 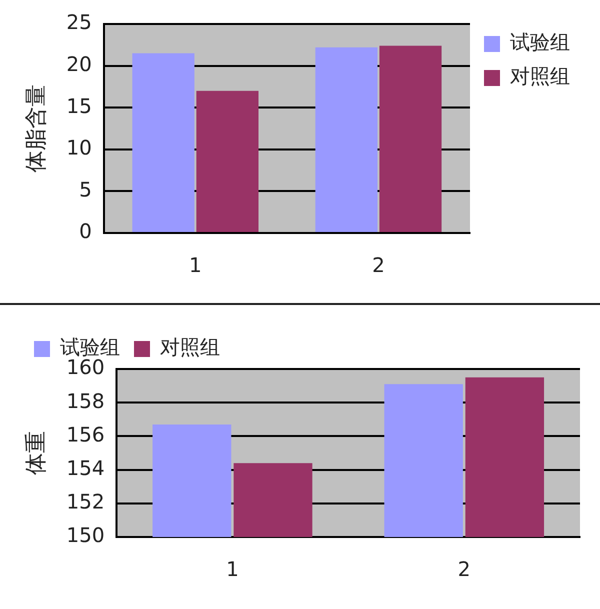 What do you see at coordinates (79, 64) in the screenshot?
I see `y-tick-label: 20` at bounding box center [79, 64].